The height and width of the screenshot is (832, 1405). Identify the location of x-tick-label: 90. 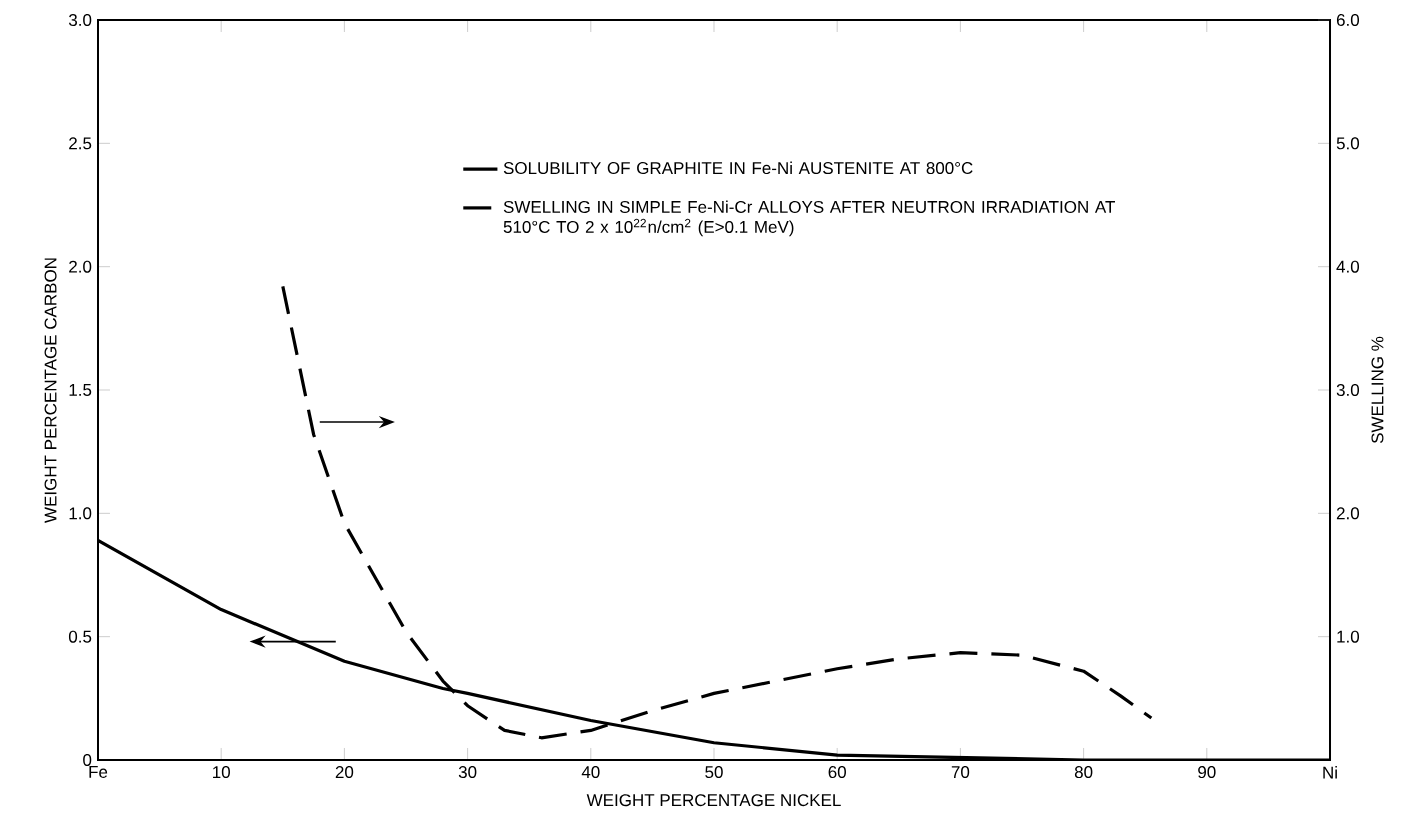
(1207, 772).